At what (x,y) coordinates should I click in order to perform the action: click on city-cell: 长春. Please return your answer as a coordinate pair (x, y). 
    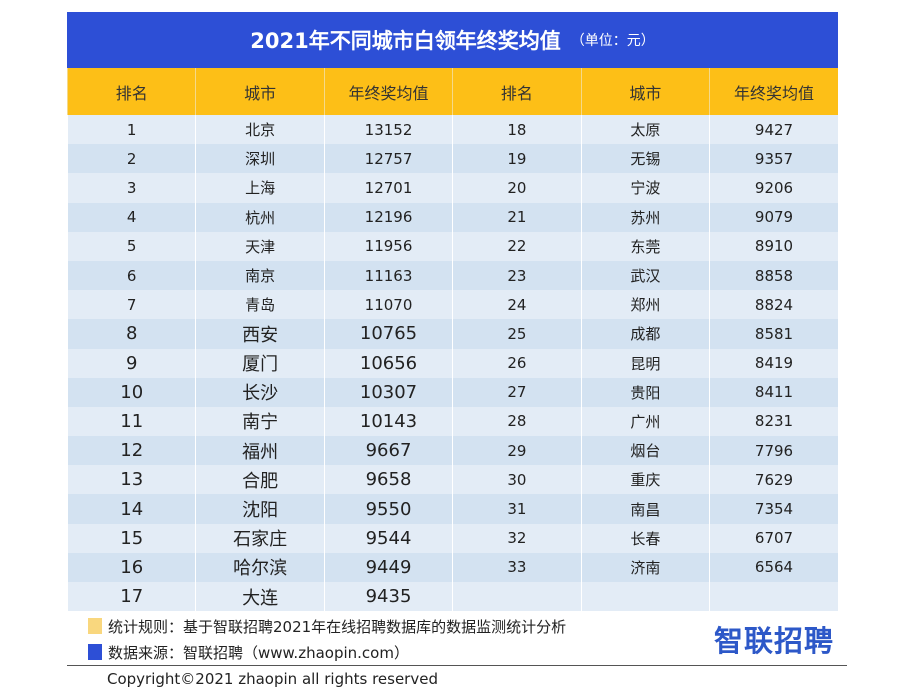
    Looking at the image, I should click on (645, 538).